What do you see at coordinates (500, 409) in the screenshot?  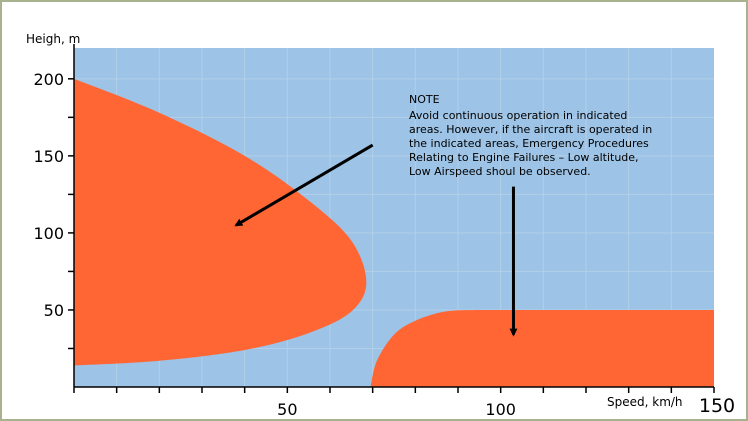 I see `x-tick-label: 100` at bounding box center [500, 409].